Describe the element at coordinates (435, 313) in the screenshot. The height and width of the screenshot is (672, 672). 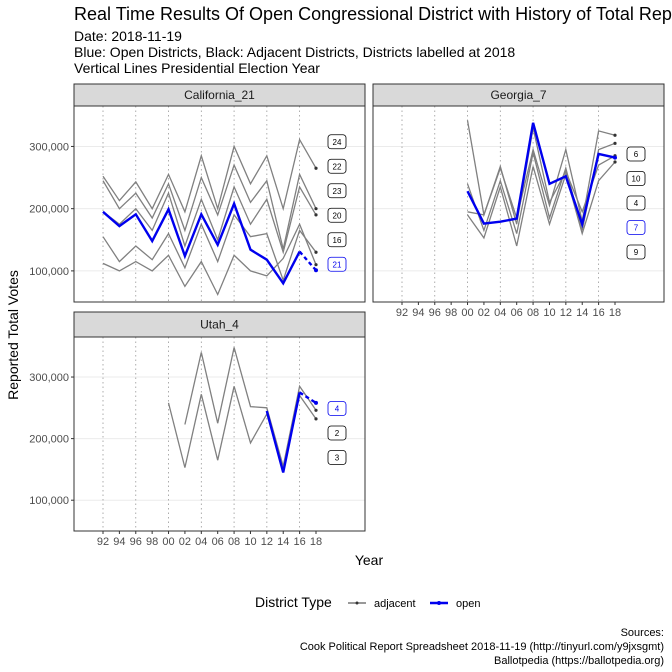
I see `x-tick-label-georgia-7-2: 96` at that location.